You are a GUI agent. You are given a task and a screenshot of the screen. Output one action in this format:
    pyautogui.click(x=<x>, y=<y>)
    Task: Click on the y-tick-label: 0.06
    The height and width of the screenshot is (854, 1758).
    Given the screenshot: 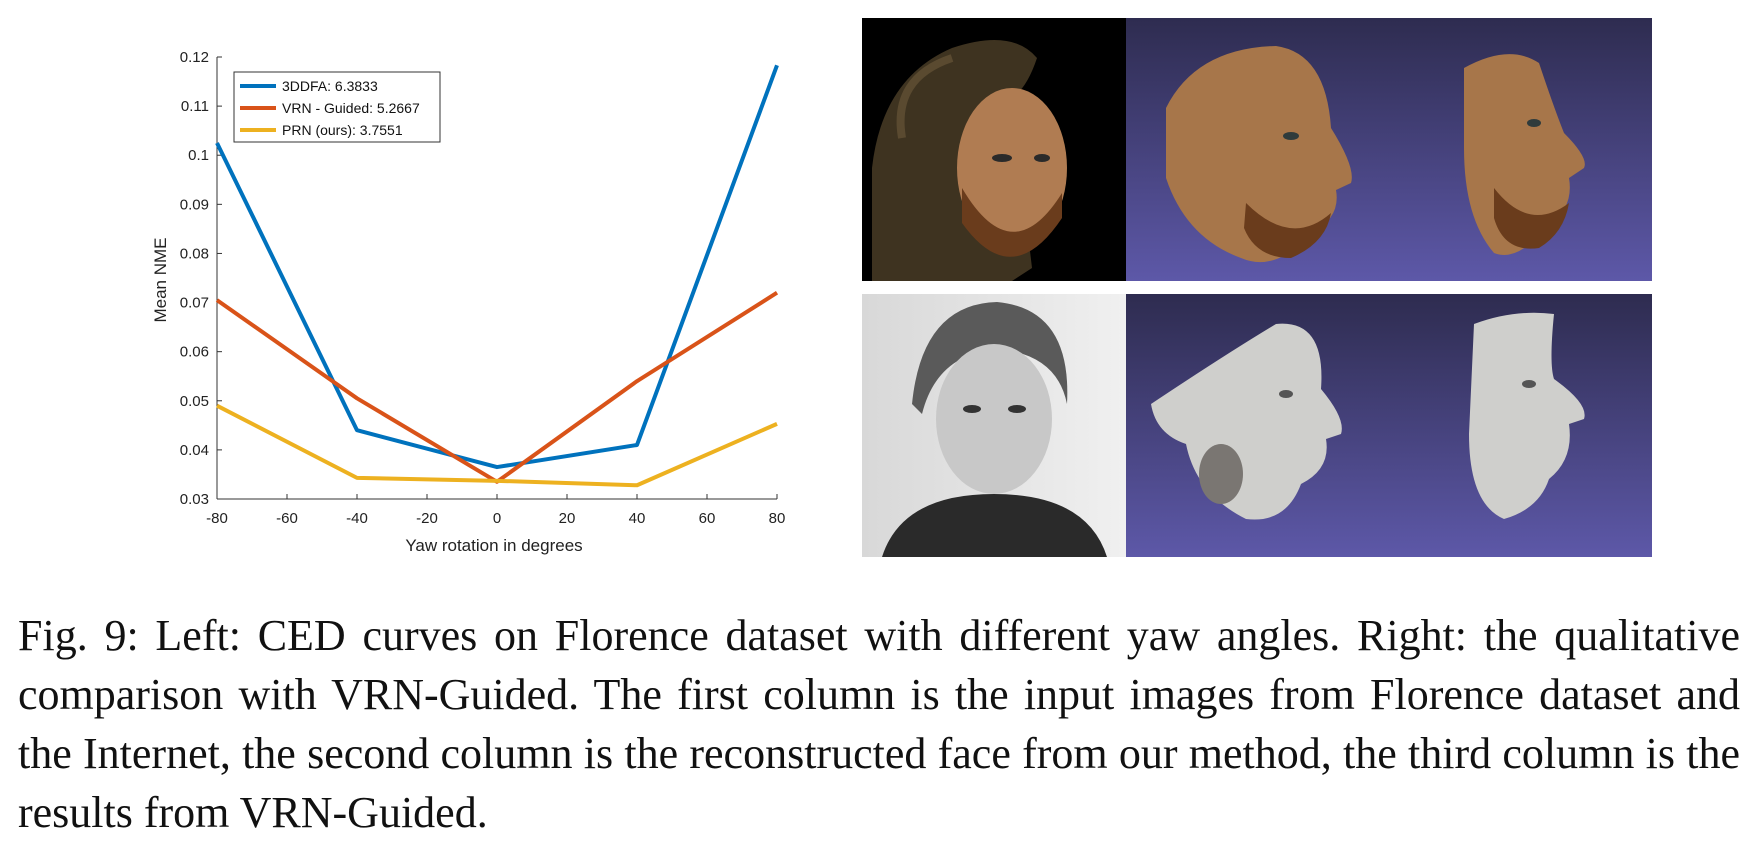 What is the action you would take?
    pyautogui.click(x=194, y=352)
    